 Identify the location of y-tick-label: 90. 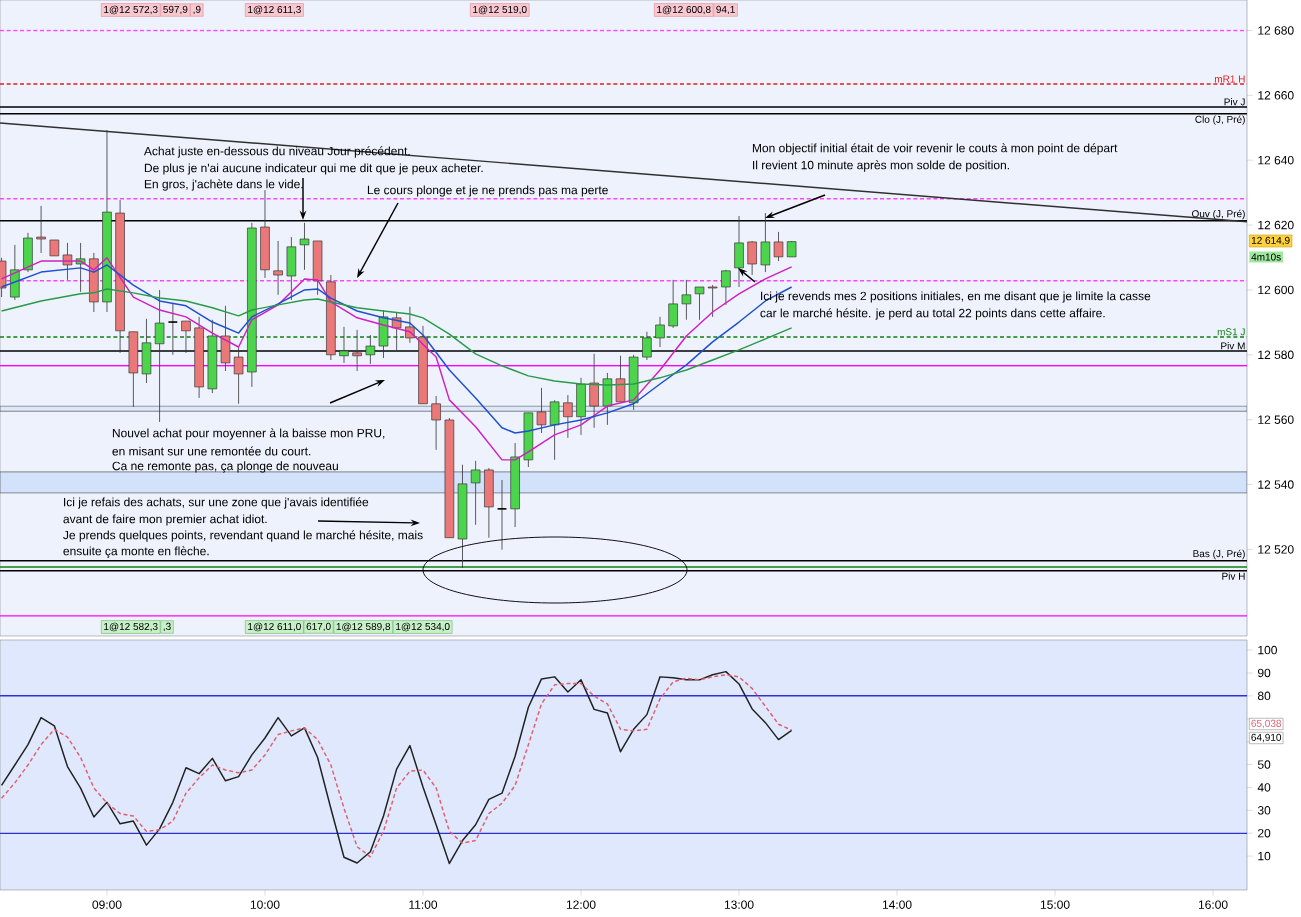
(1264, 673).